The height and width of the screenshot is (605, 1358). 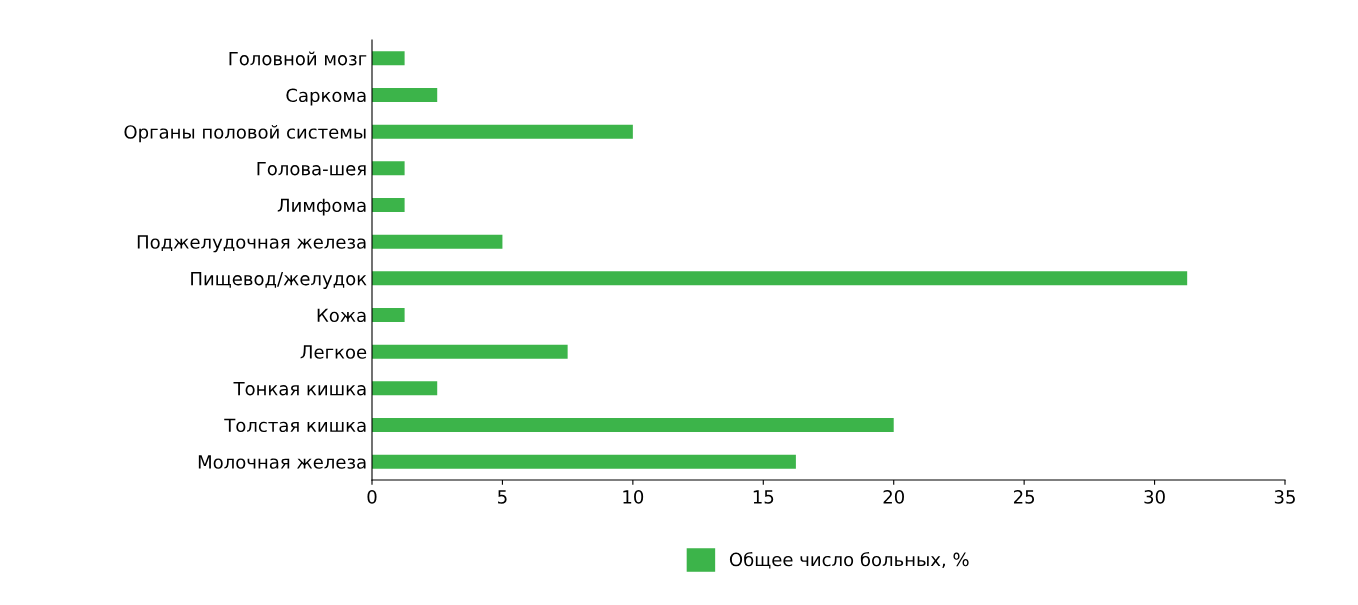 What do you see at coordinates (341, 315) in the screenshot?
I see `y-tick-label: Кожа` at bounding box center [341, 315].